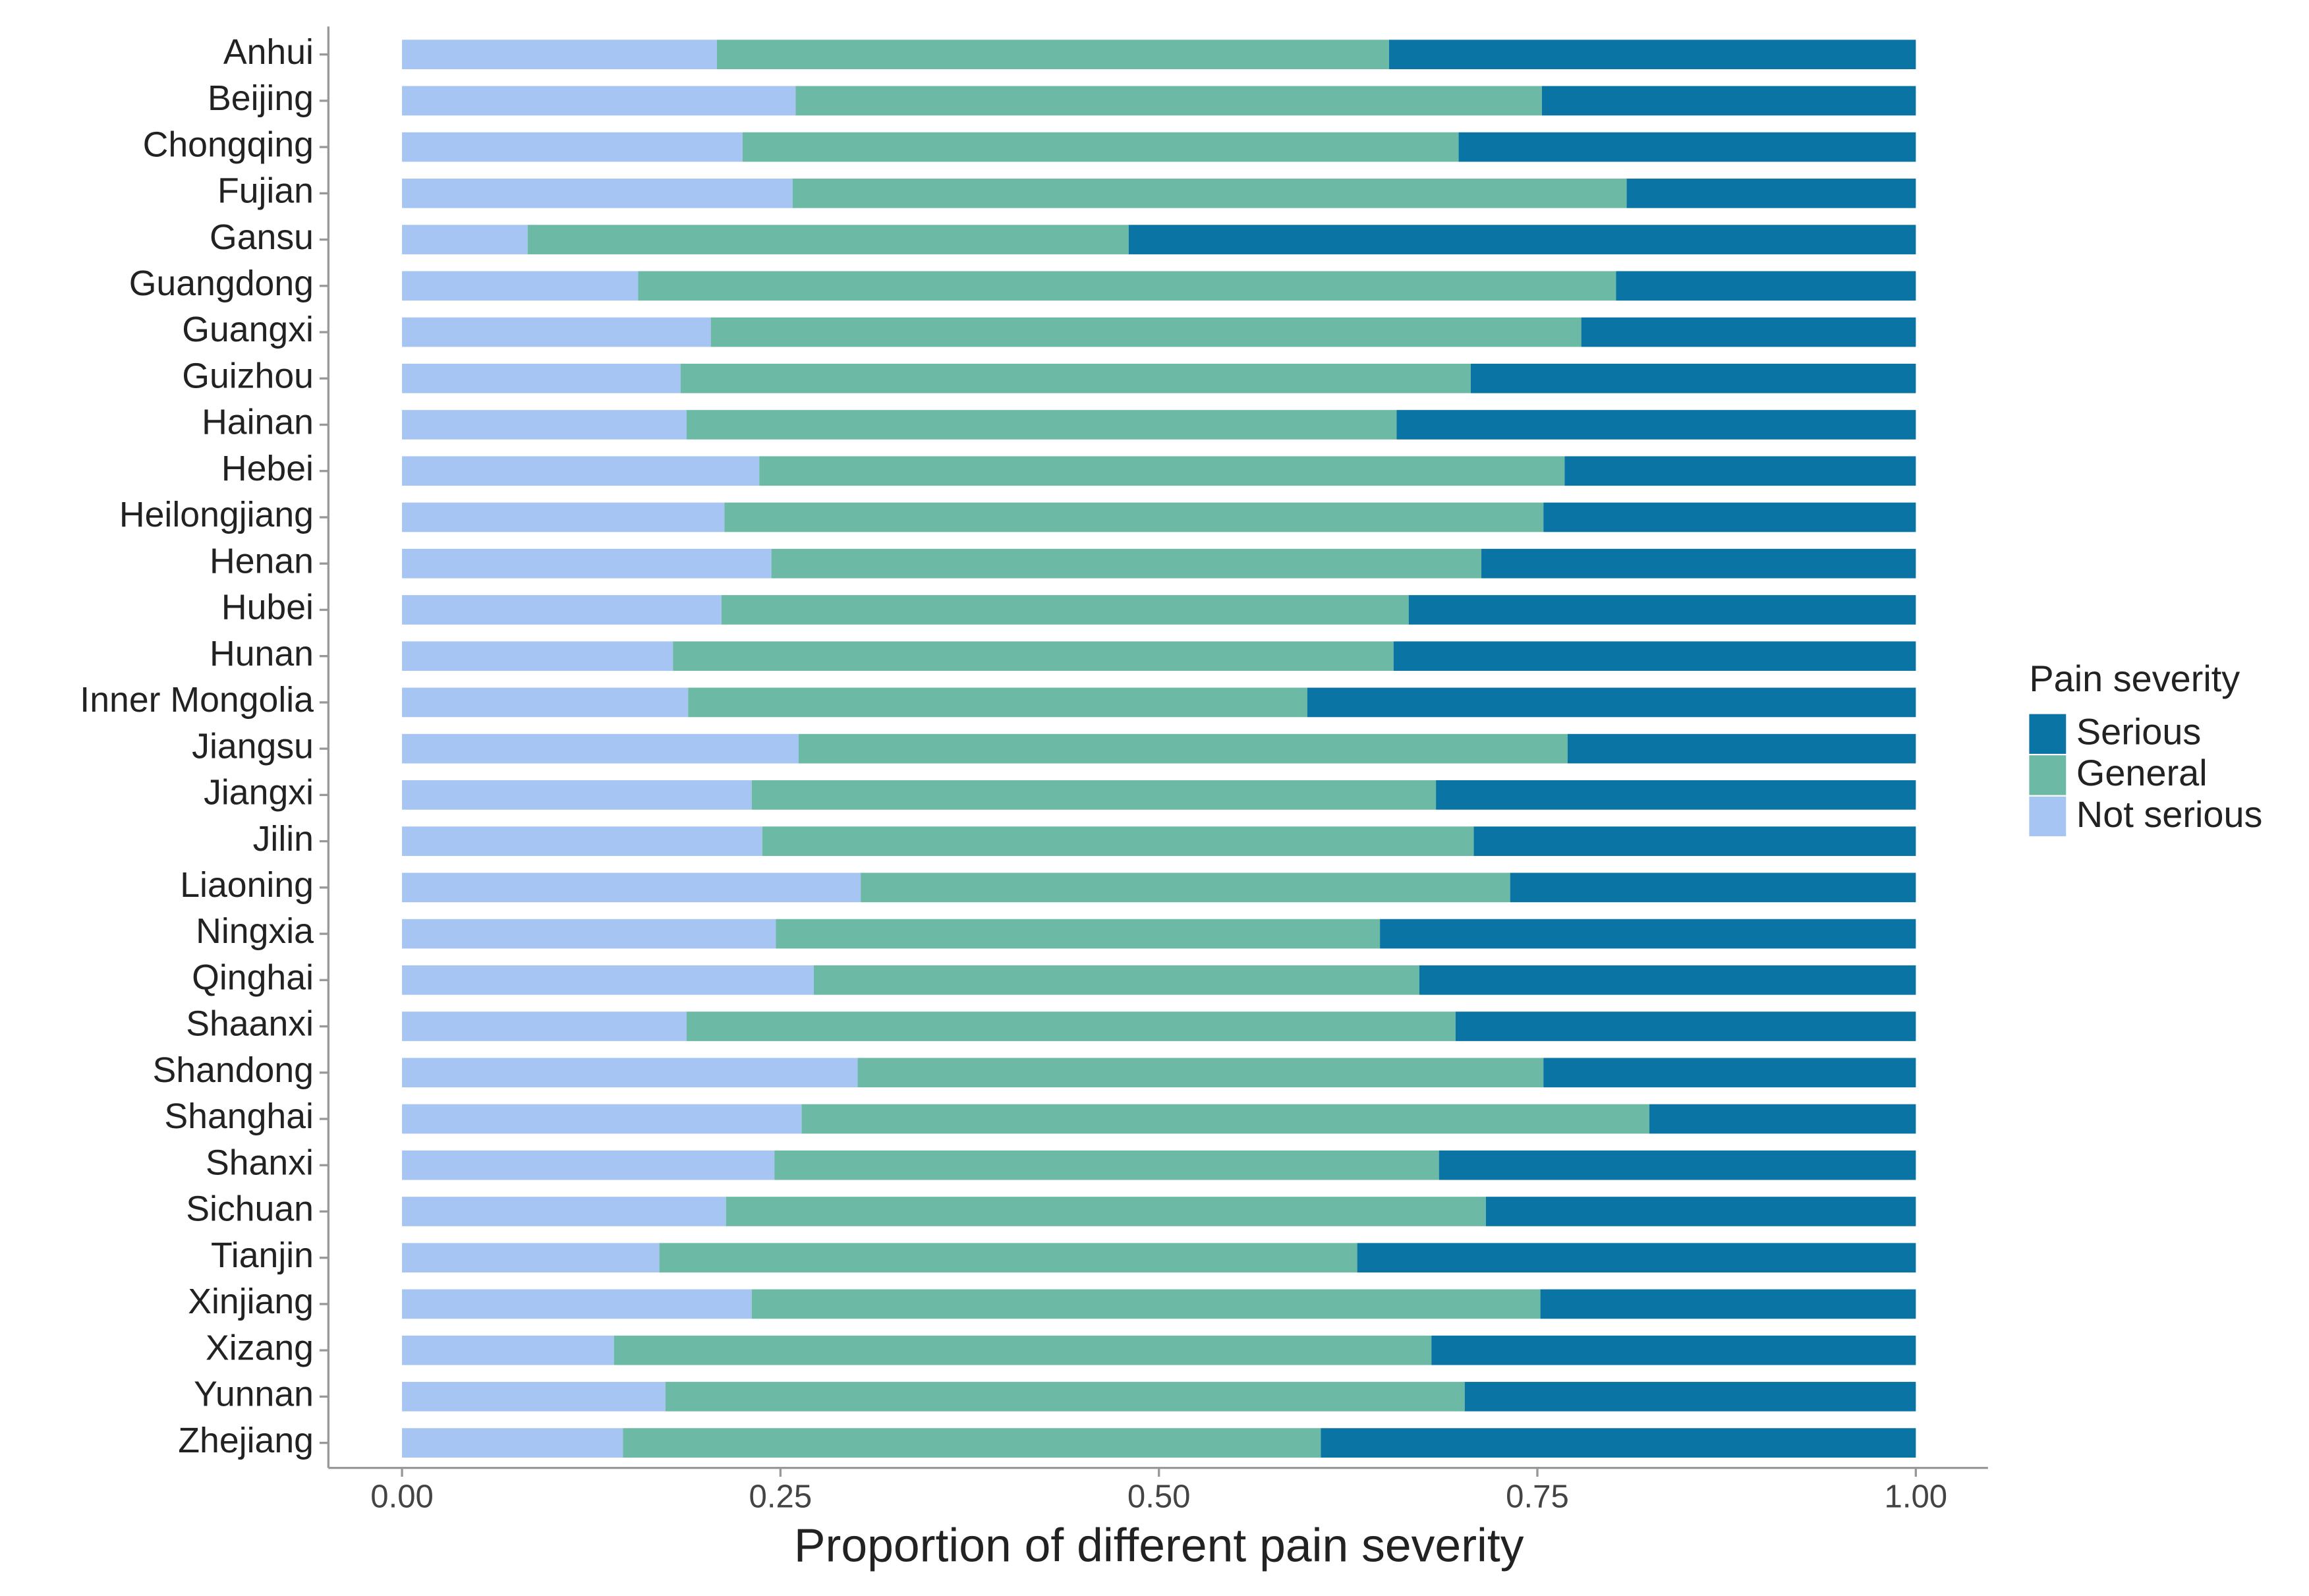 Image resolution: width=2309 pixels, height=1596 pixels. What do you see at coordinates (2169, 814) in the screenshot?
I see `legend-label: Not serious` at bounding box center [2169, 814].